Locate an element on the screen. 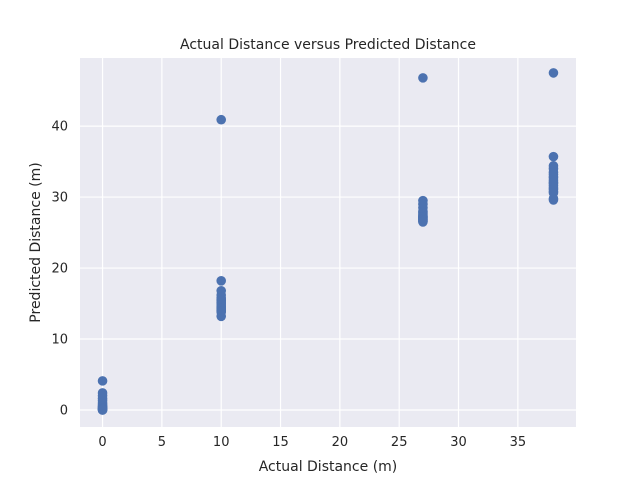 The width and height of the screenshot is (640, 485). y-tick-label: 30 is located at coordinates (59, 198).